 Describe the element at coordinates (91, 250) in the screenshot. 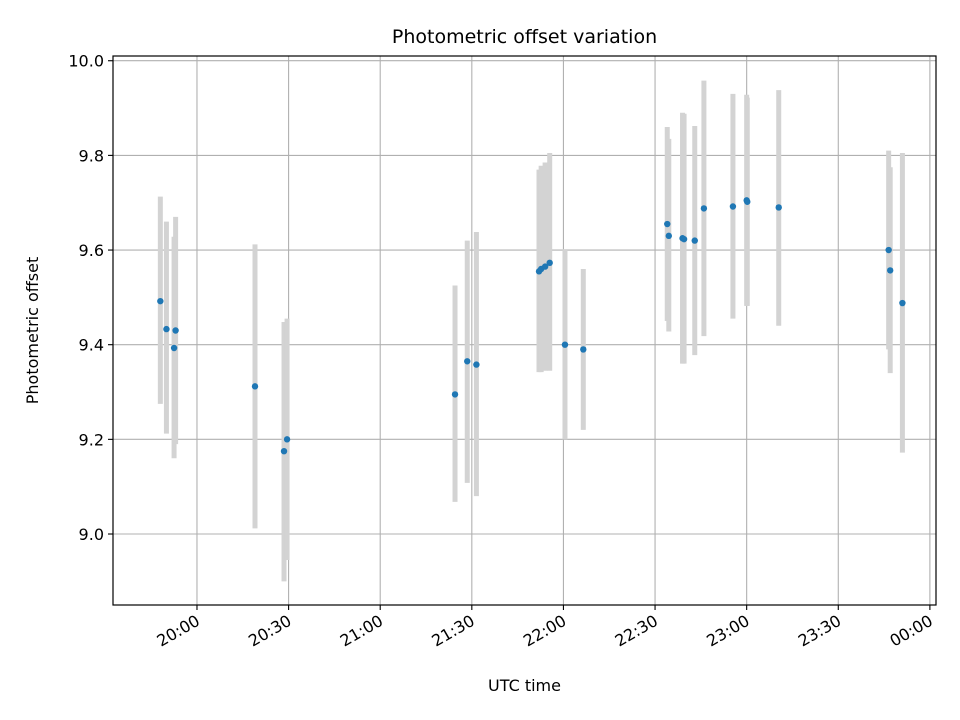

I see `y-tick-label: 9.6` at that location.